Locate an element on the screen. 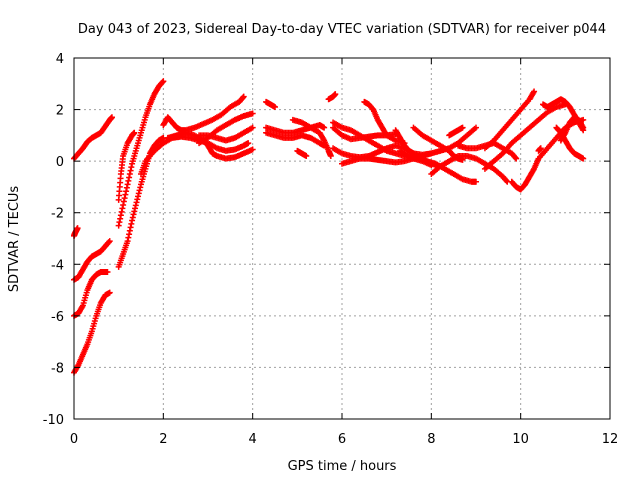  series-arc-s is located at coordinates (332, 97).